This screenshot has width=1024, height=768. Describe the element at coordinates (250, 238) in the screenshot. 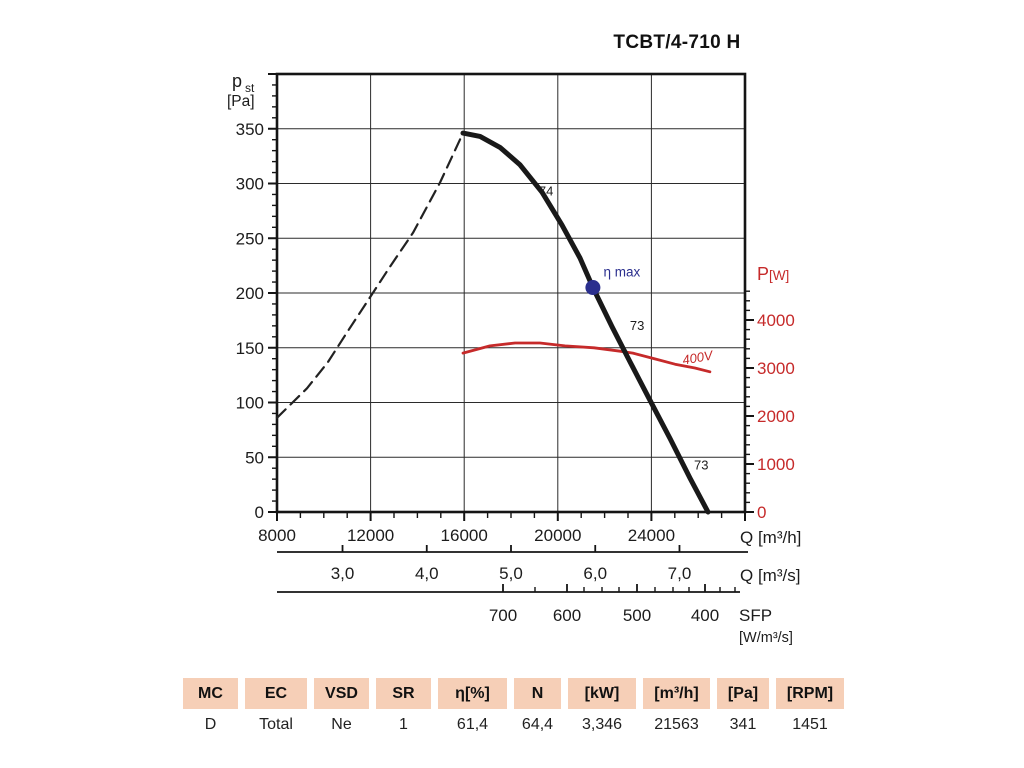

I see `pst-axis-tick-label: 250` at that location.